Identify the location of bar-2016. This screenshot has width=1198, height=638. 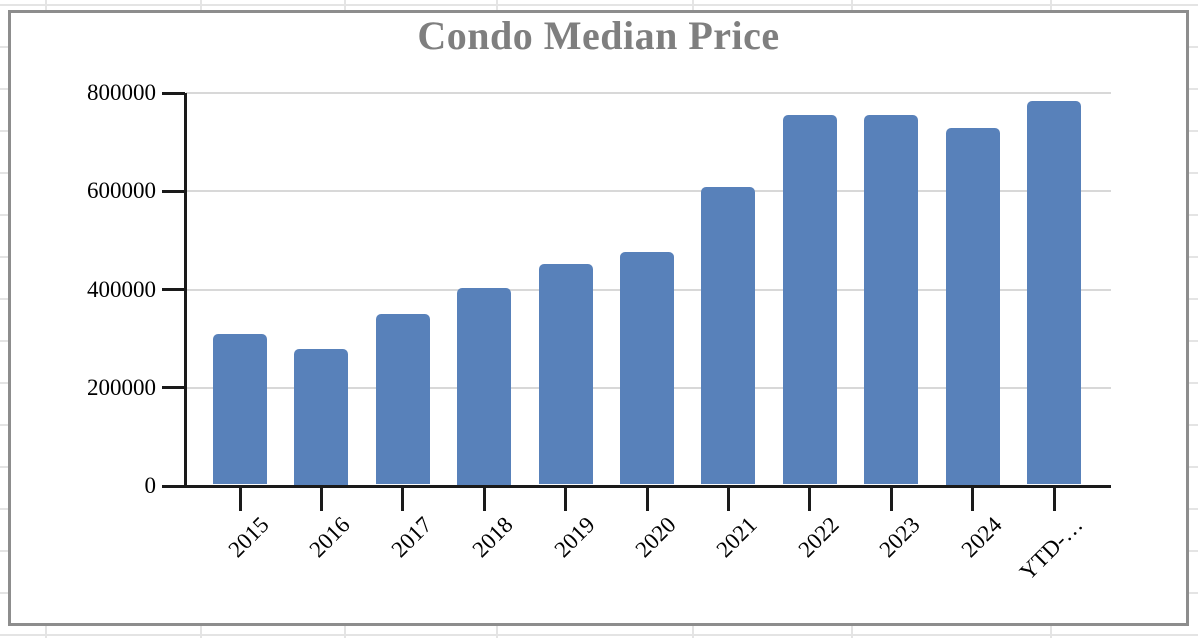
(321, 417).